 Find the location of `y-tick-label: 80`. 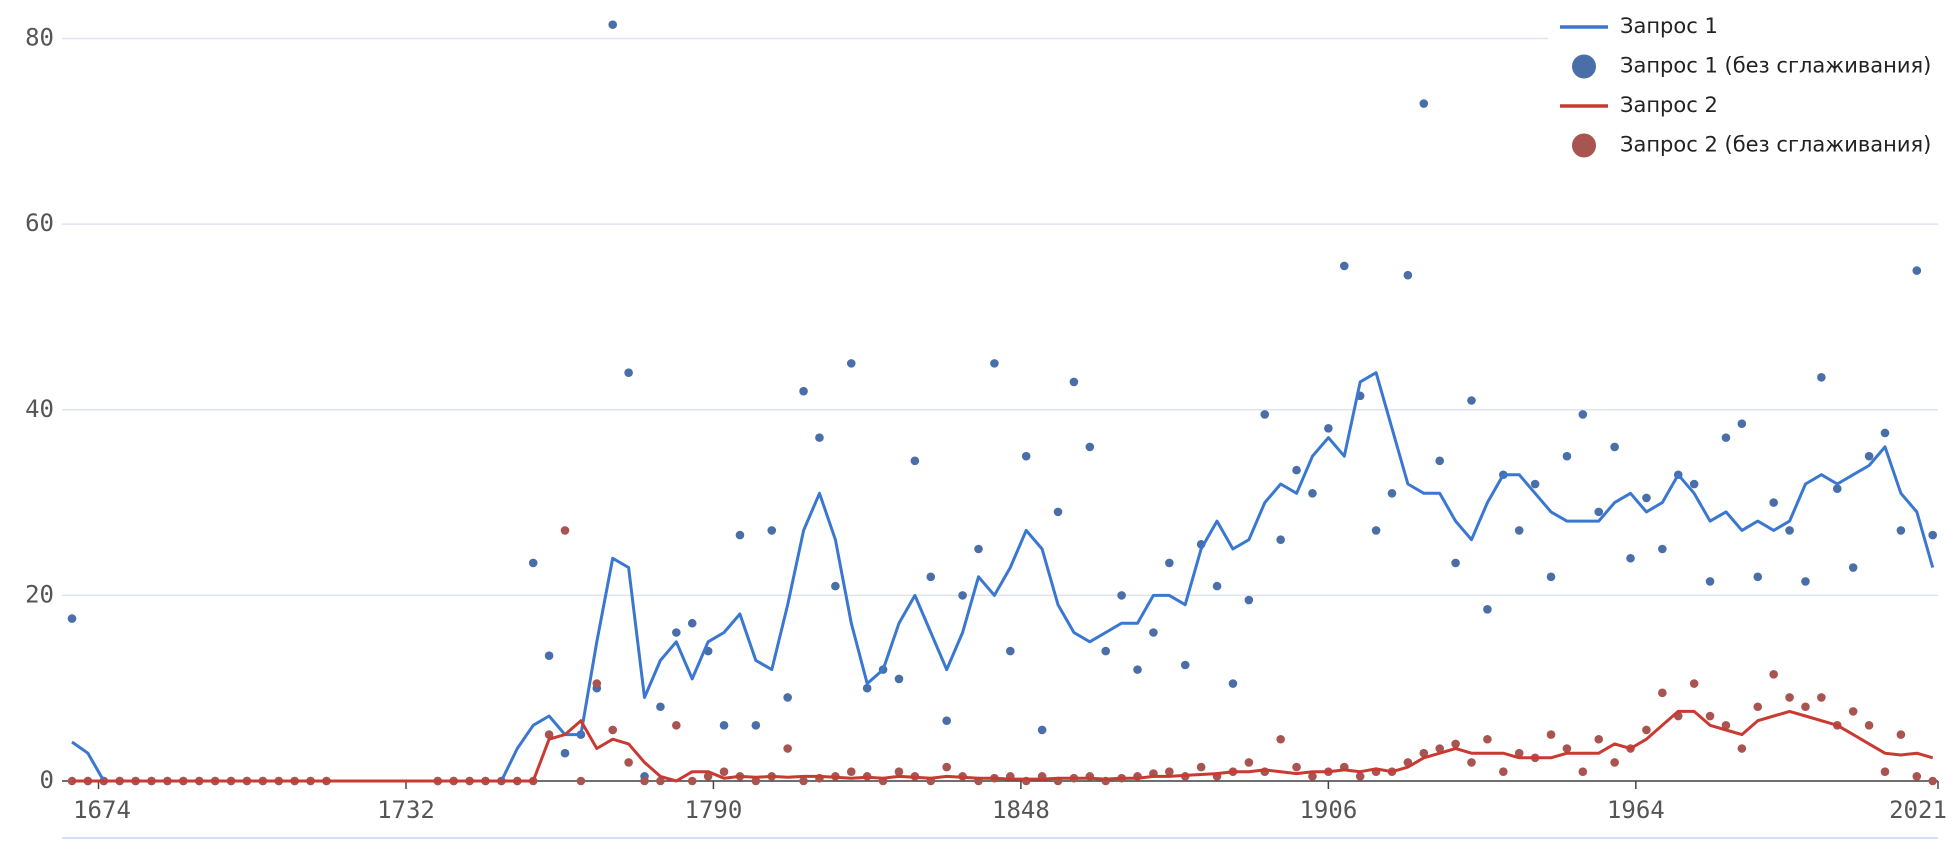

y-tick-label: 80 is located at coordinates (39, 38).